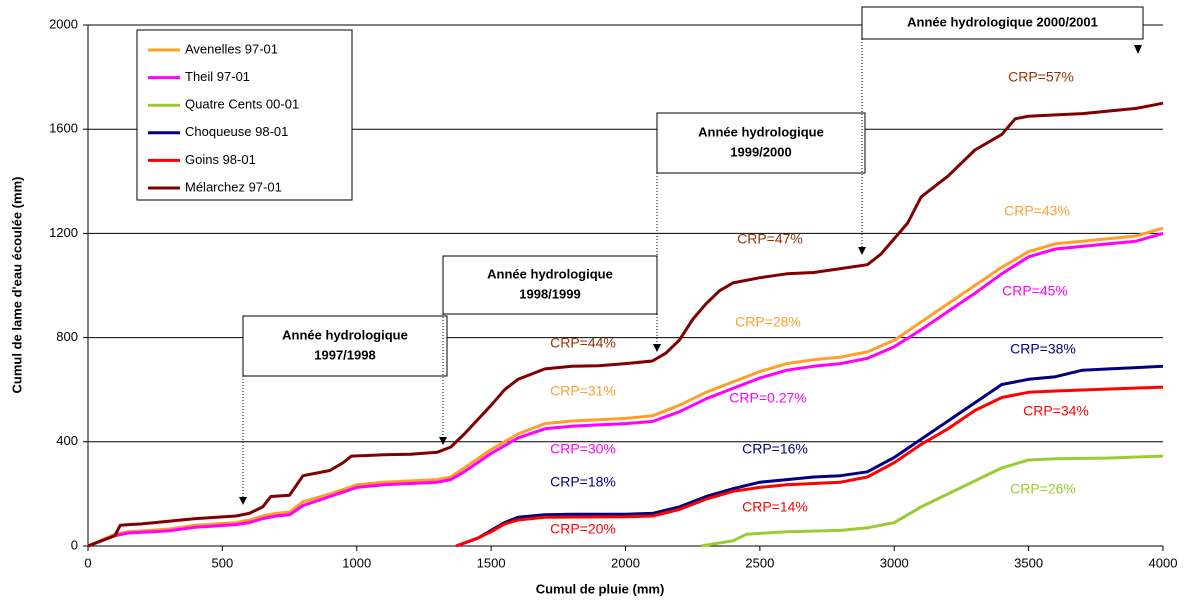  I want to click on y-tick-label: 1600, so click(63, 128).